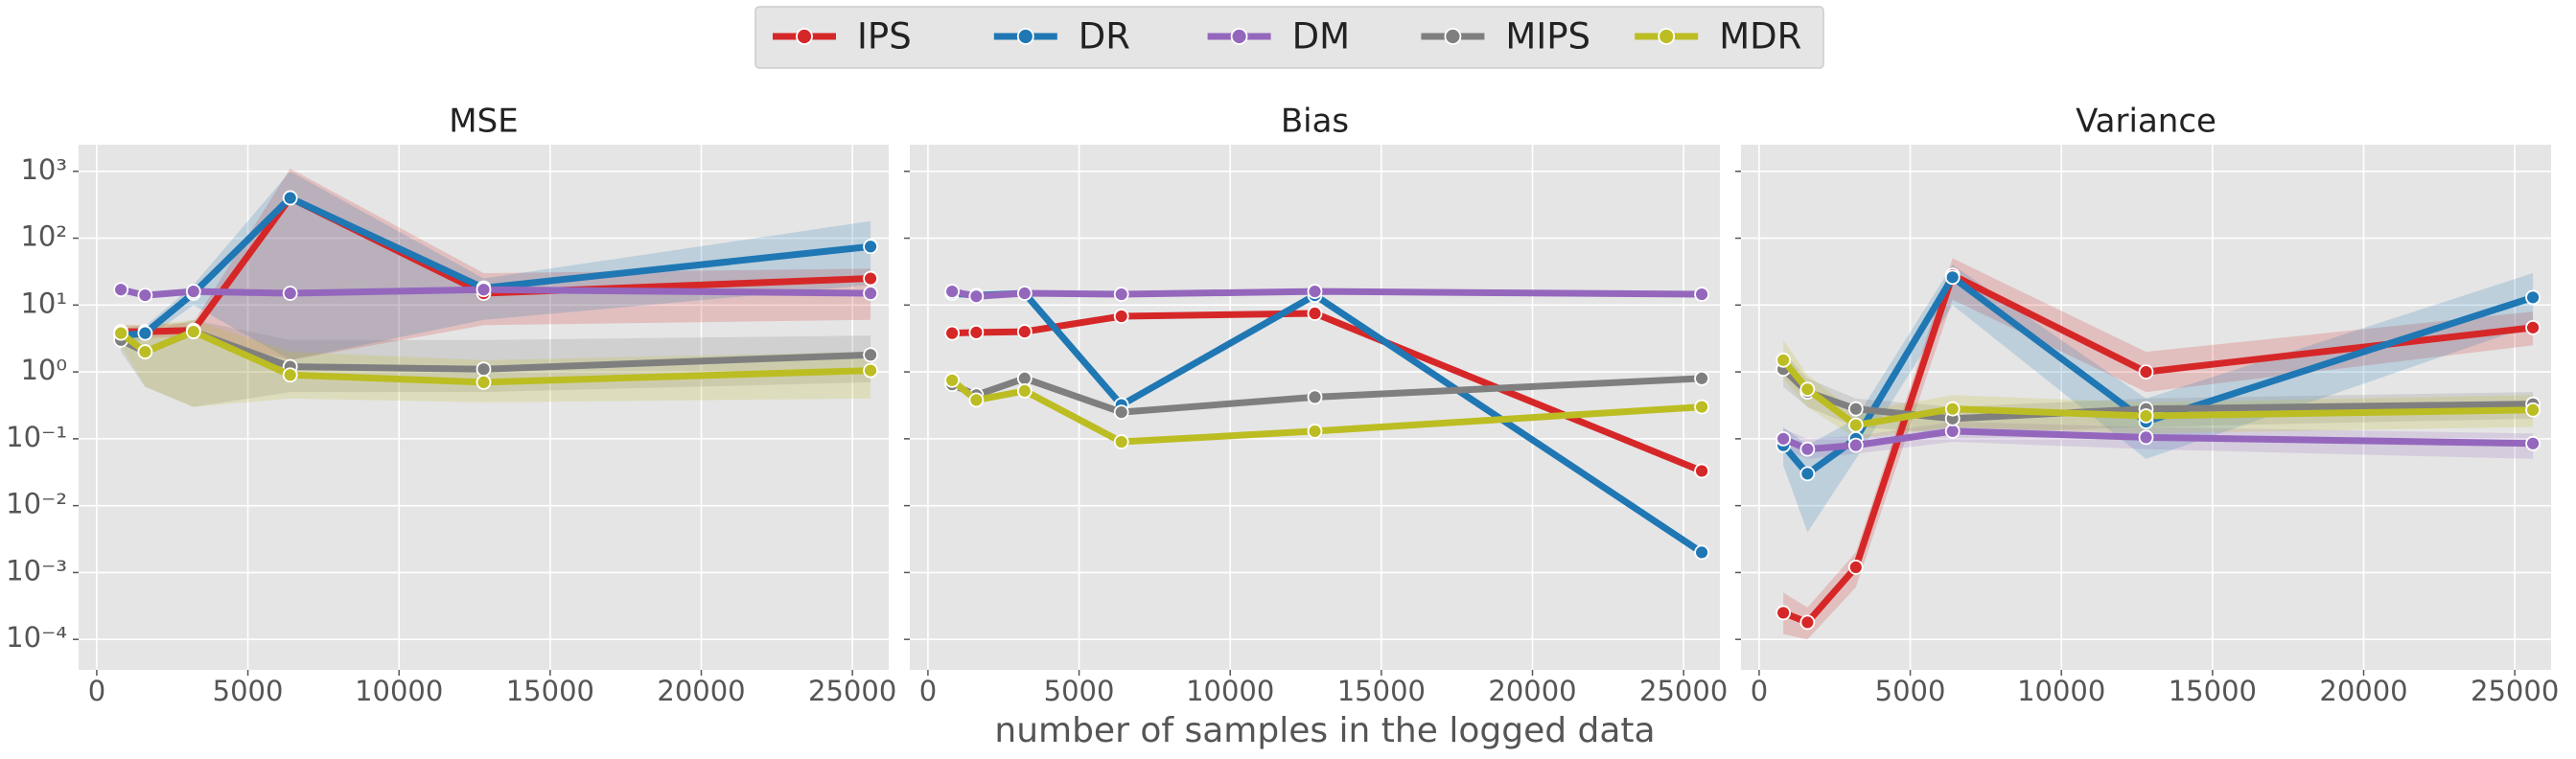  I want to click on legend-label: MDR, so click(1760, 37).